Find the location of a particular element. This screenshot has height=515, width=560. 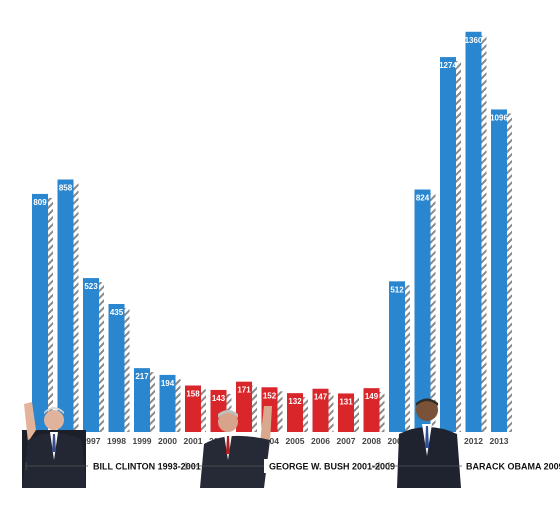

bar-value-label: 152 is located at coordinates (270, 395).